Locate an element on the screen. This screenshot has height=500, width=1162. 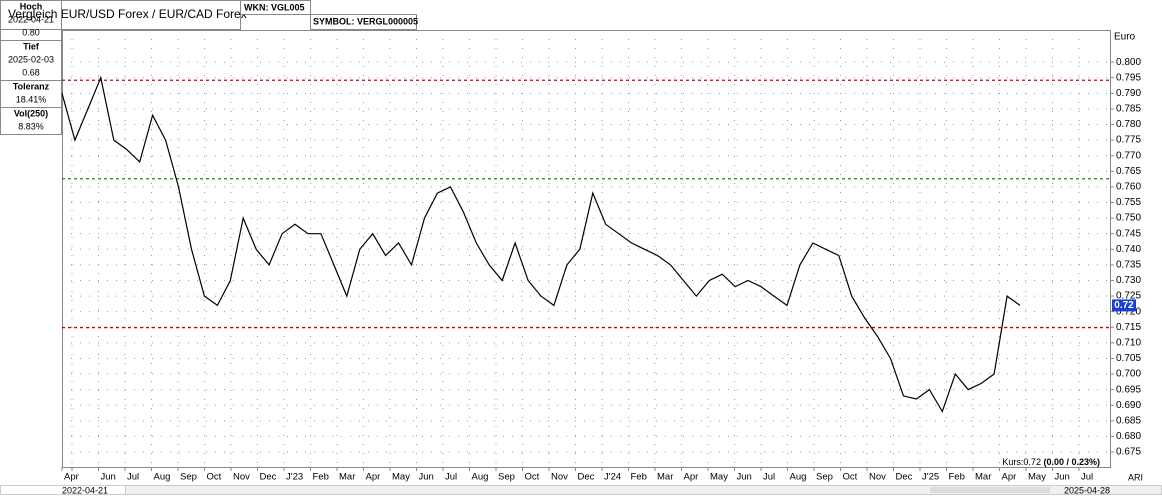
y-tick-label: 0.700 is located at coordinates (1128, 374).